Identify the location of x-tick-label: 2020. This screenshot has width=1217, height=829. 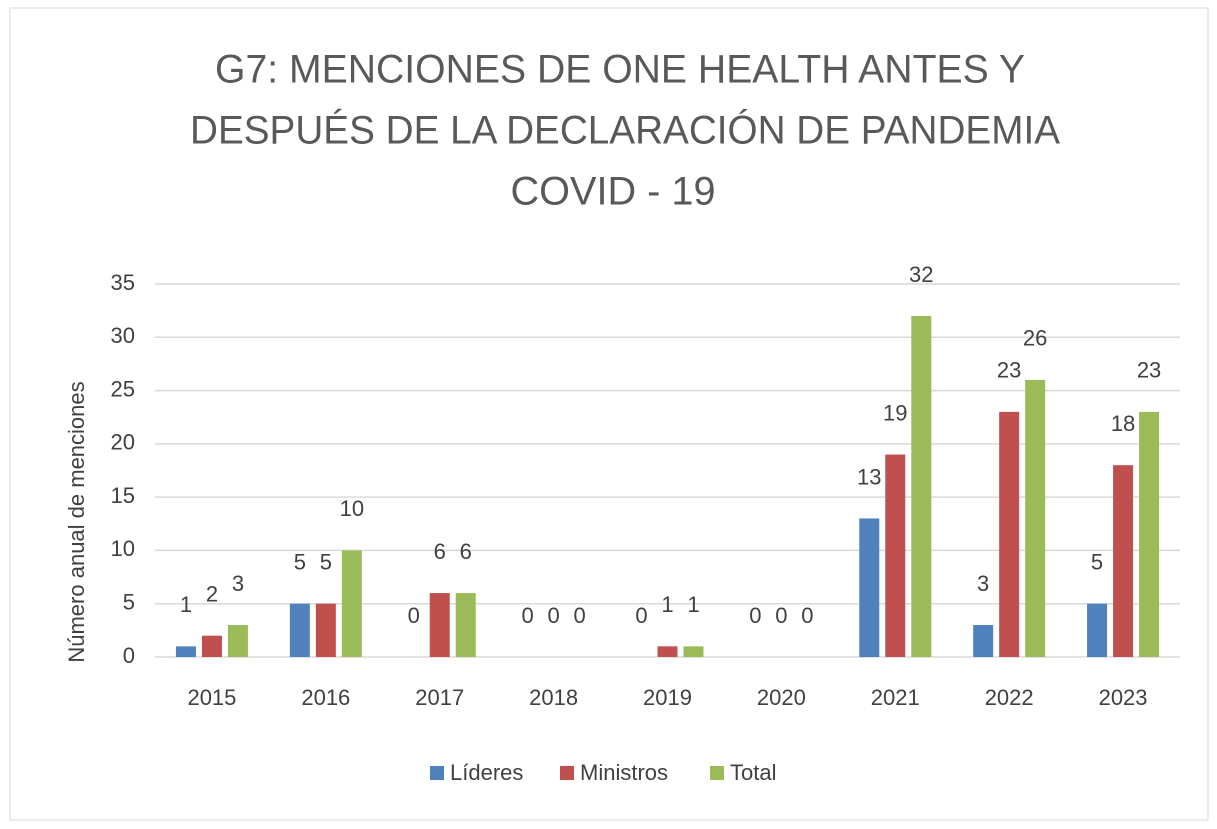
(781, 697).